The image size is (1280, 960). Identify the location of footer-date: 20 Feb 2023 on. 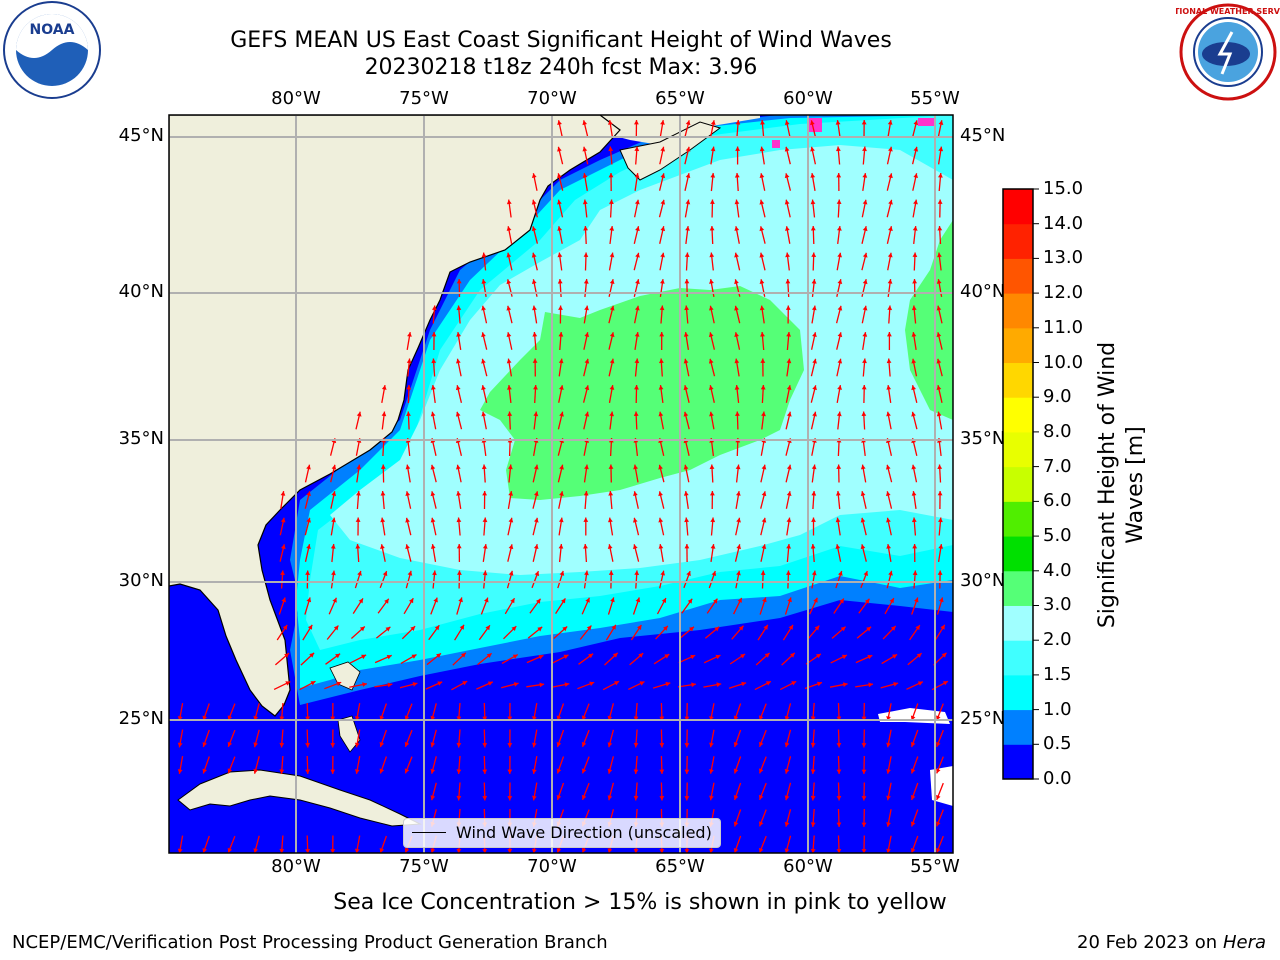
(1147, 942).